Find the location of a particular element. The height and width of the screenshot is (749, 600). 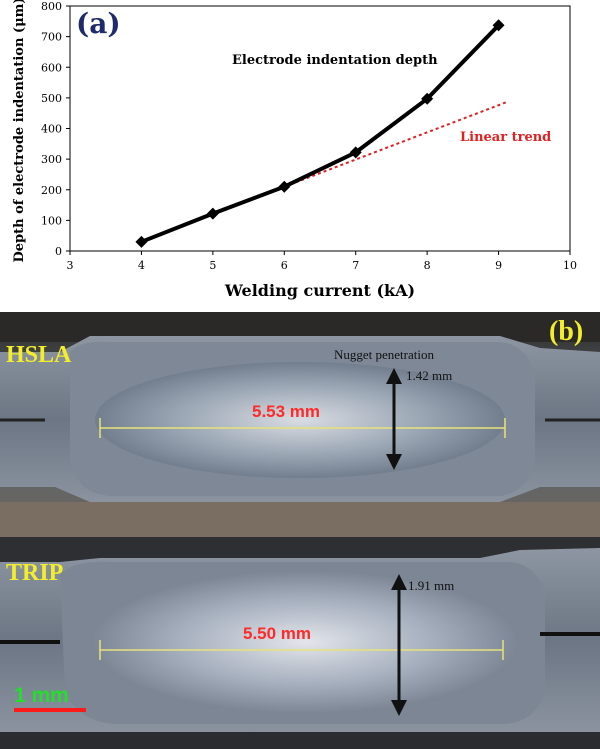

x-tick-label: 7 is located at coordinates (355, 265).